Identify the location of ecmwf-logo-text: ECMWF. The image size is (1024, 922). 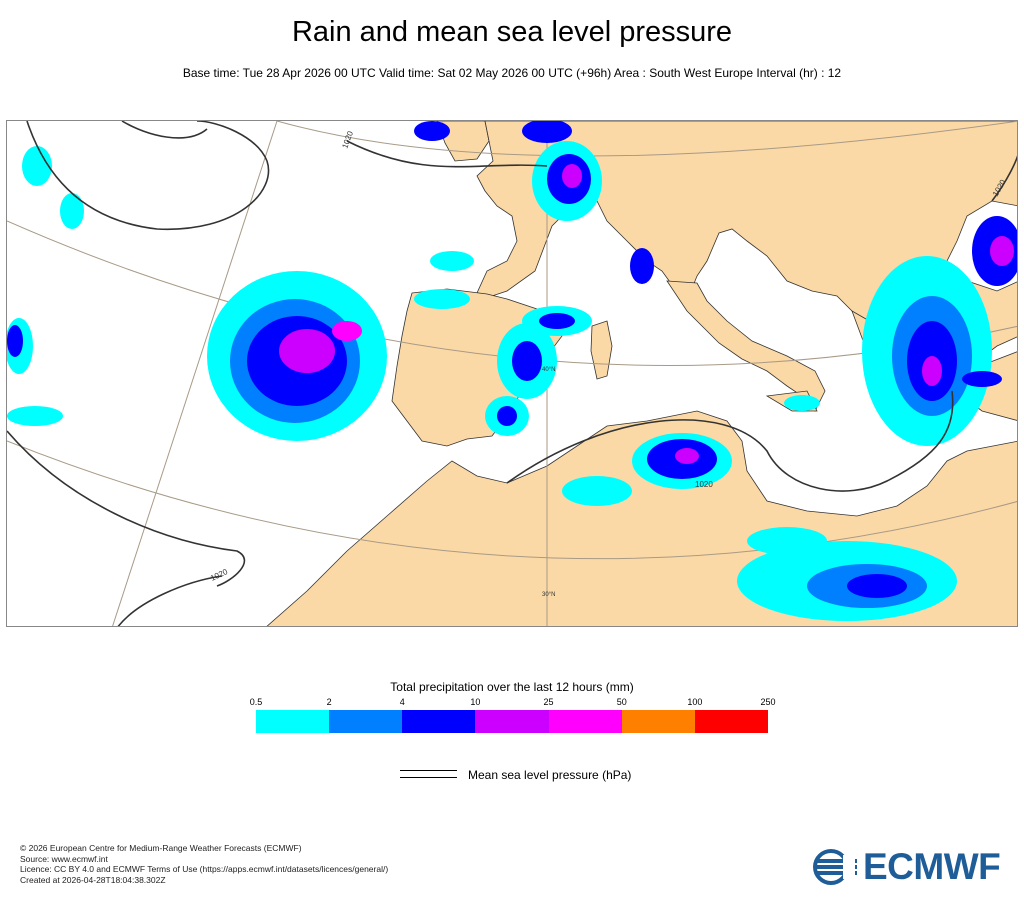
(932, 866).